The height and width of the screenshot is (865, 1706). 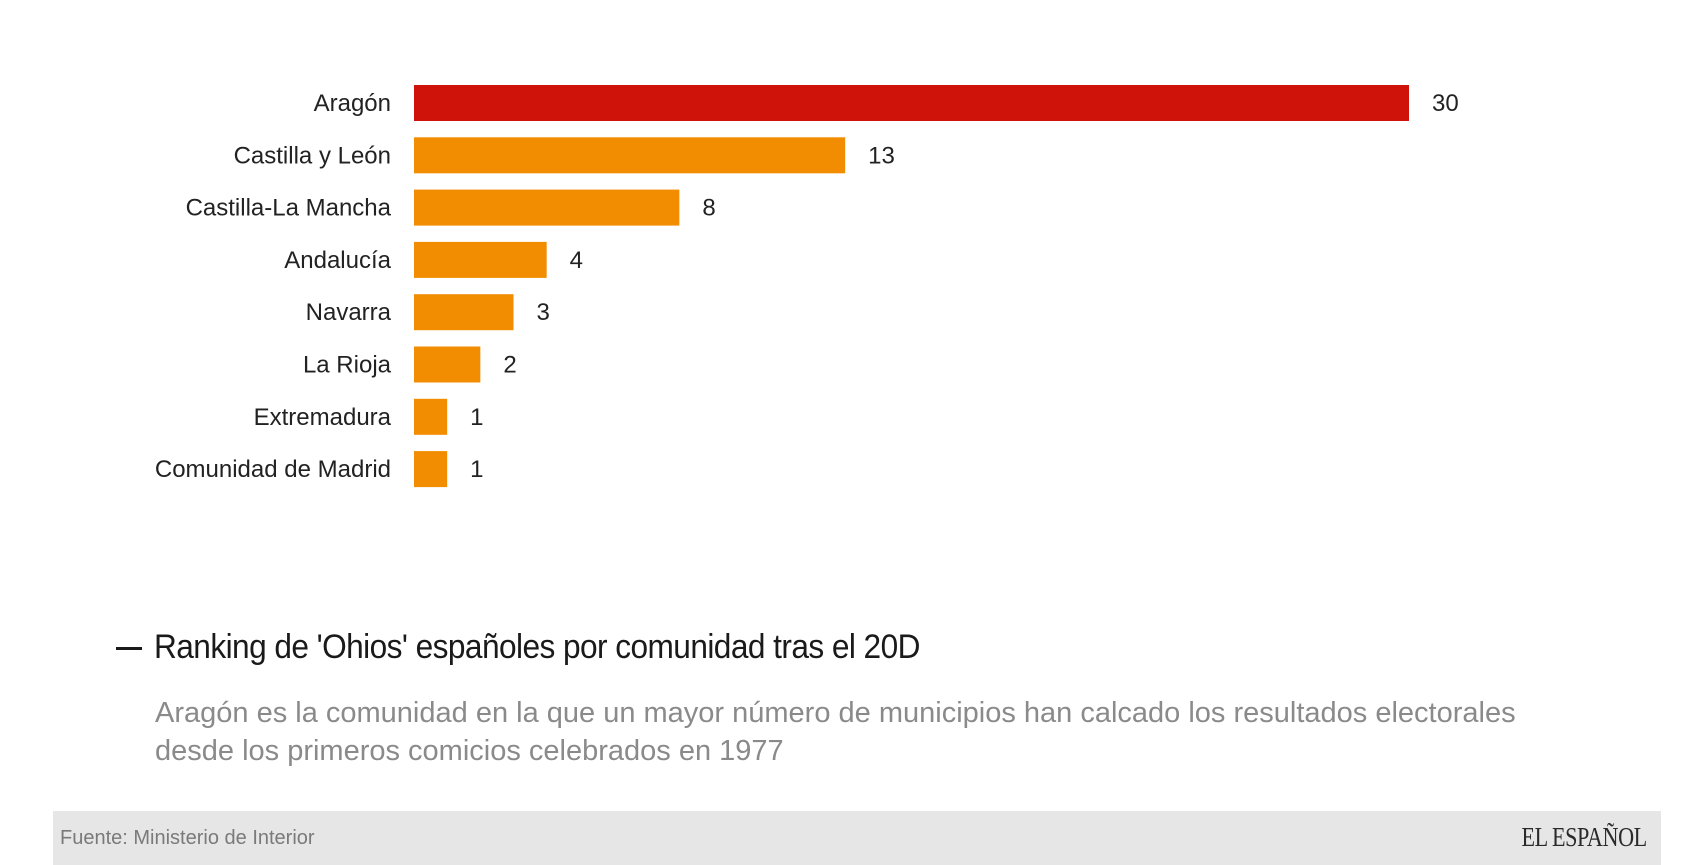 I want to click on value-label: 13, so click(x=881, y=155).